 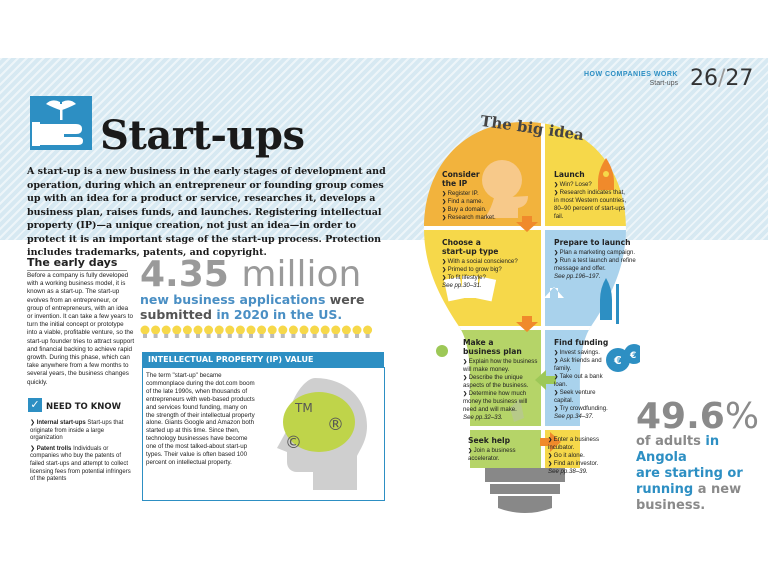 What do you see at coordinates (77, 270) in the screenshot?
I see `divider` at bounding box center [77, 270].